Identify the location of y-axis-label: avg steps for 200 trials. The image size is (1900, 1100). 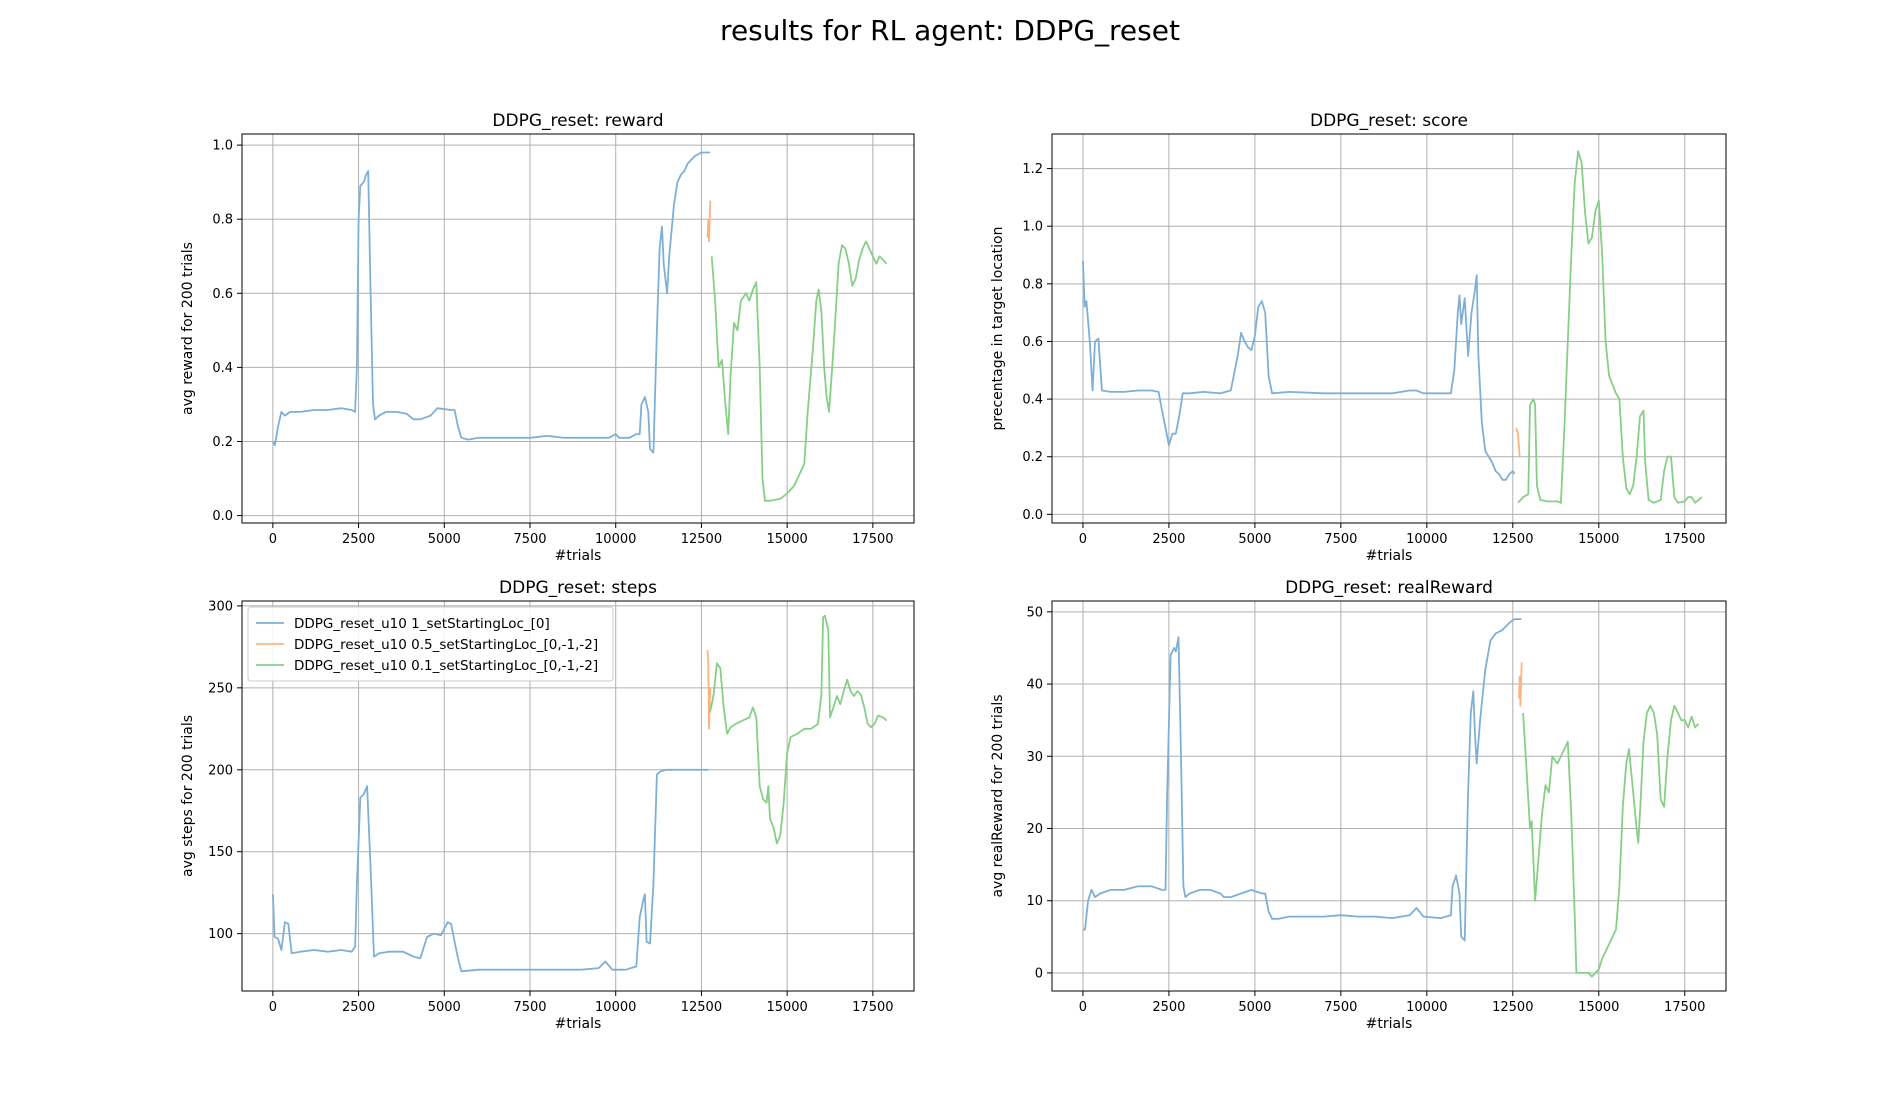
(188, 796).